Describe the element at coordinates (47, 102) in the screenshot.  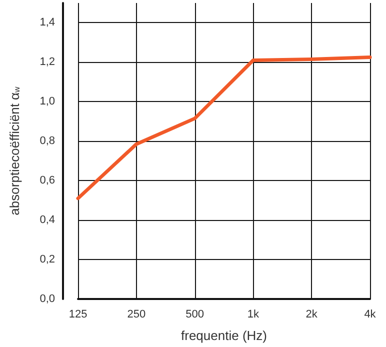
I see `y-tick-label: 1,0` at that location.